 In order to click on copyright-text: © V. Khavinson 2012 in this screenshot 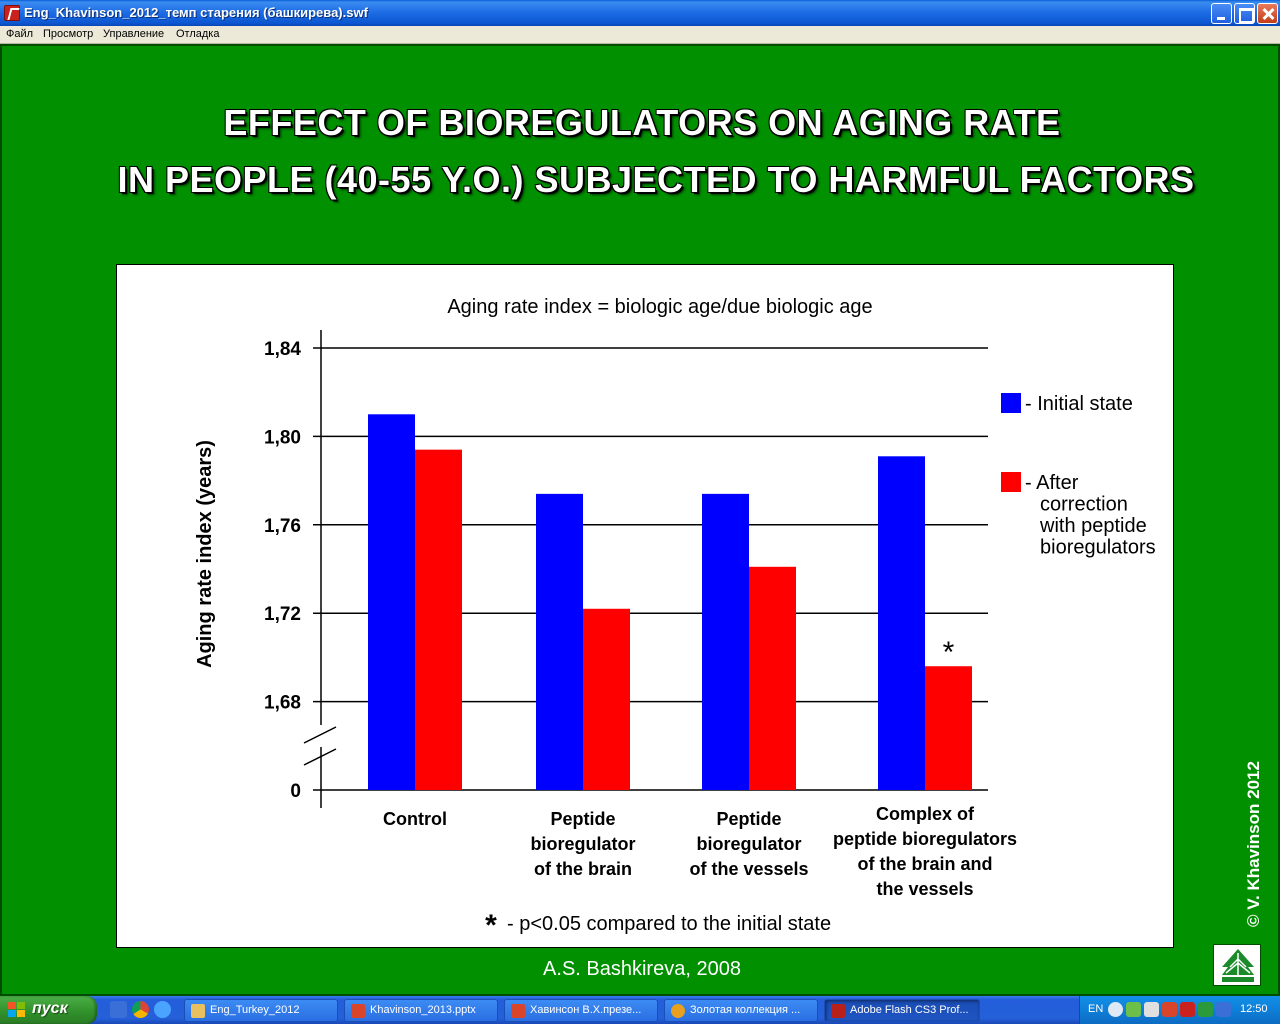, I will do `click(1253, 844)`.